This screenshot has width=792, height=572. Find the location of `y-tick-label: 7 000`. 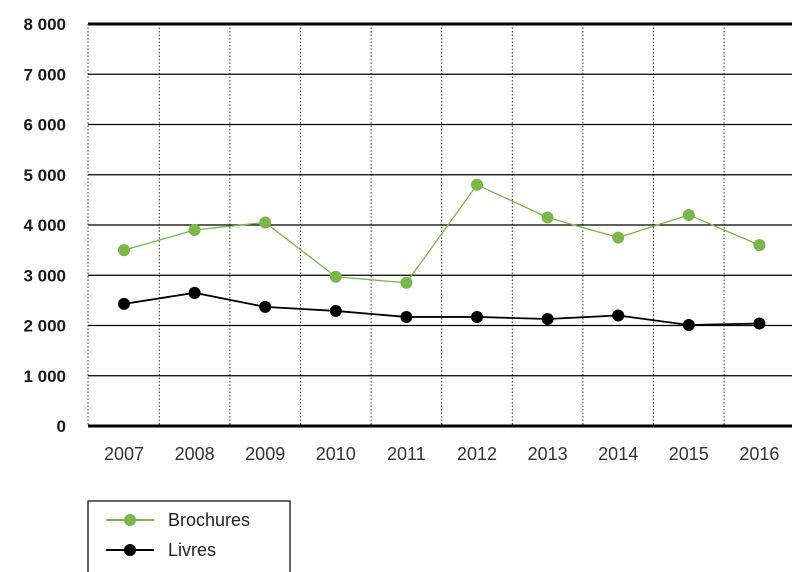

y-tick-label: 7 000 is located at coordinates (44, 74).